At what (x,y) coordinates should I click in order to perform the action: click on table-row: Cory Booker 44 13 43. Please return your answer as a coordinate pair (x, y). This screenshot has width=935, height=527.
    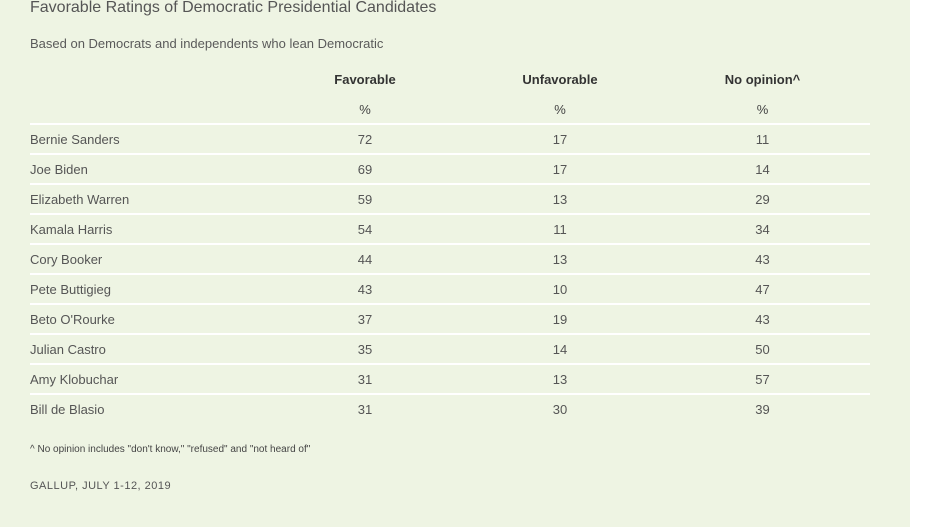
    Looking at the image, I should click on (450, 259).